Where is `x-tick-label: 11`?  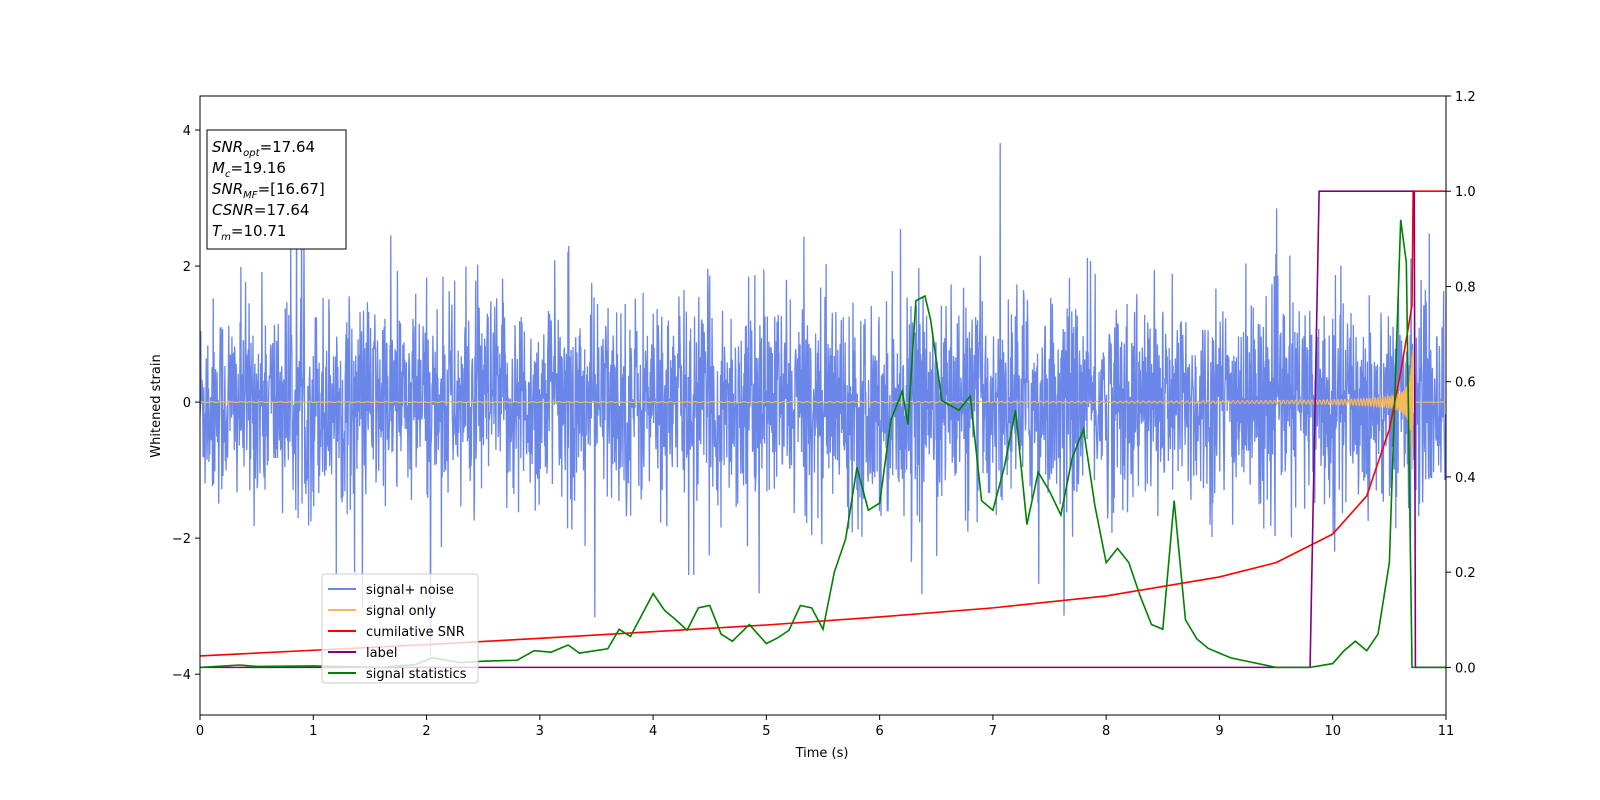
x-tick-label: 11 is located at coordinates (1446, 731).